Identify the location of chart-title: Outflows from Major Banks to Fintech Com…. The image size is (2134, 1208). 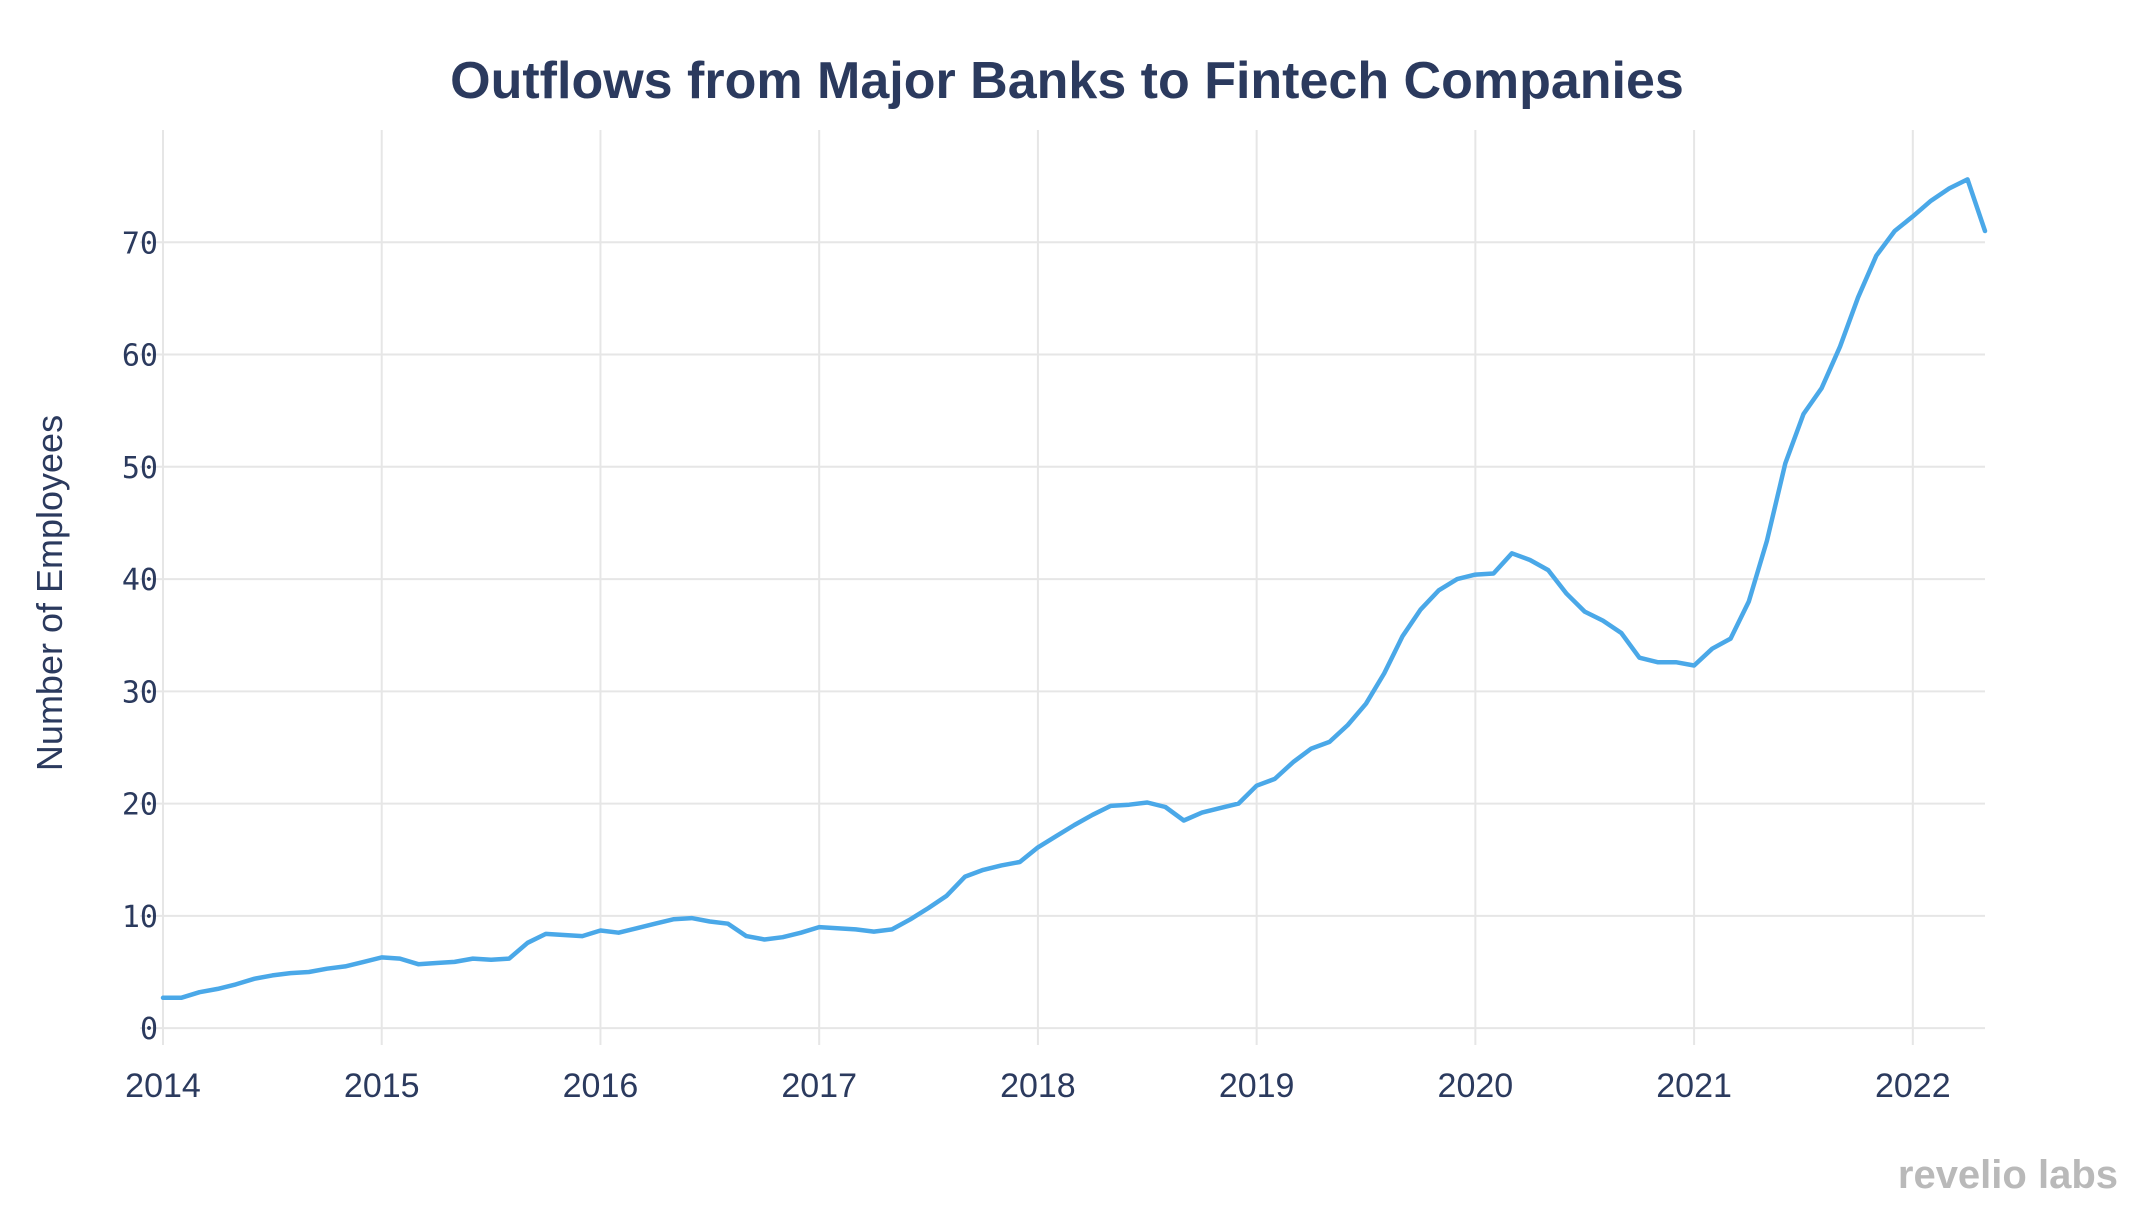
(1067, 81).